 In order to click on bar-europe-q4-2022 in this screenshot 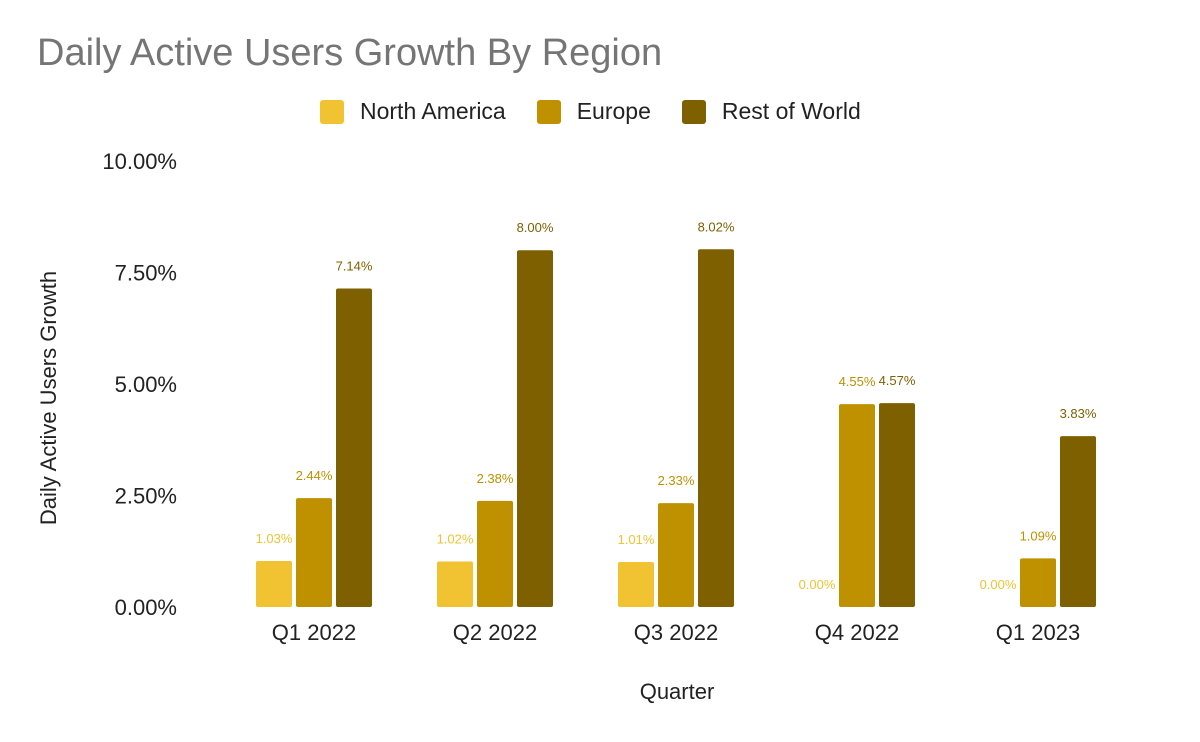, I will do `click(857, 505)`.